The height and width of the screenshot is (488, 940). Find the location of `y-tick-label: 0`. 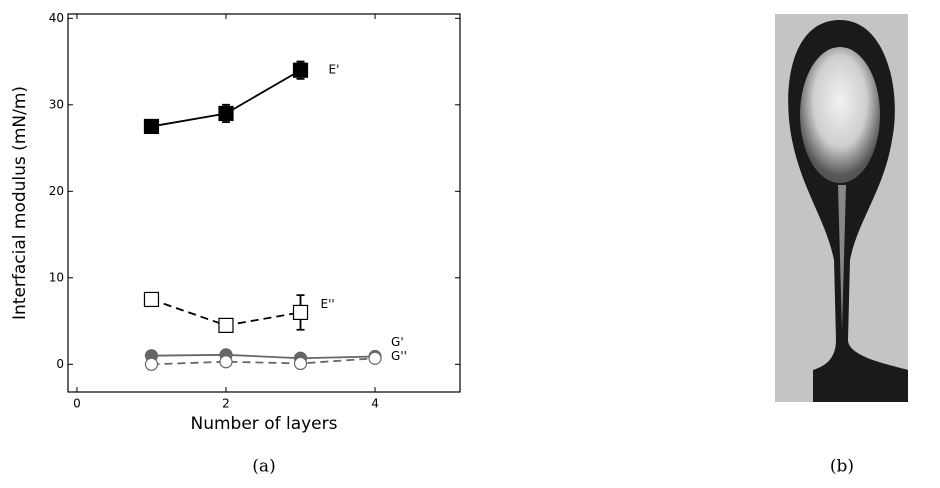

y-tick-label: 0 is located at coordinates (60, 364).